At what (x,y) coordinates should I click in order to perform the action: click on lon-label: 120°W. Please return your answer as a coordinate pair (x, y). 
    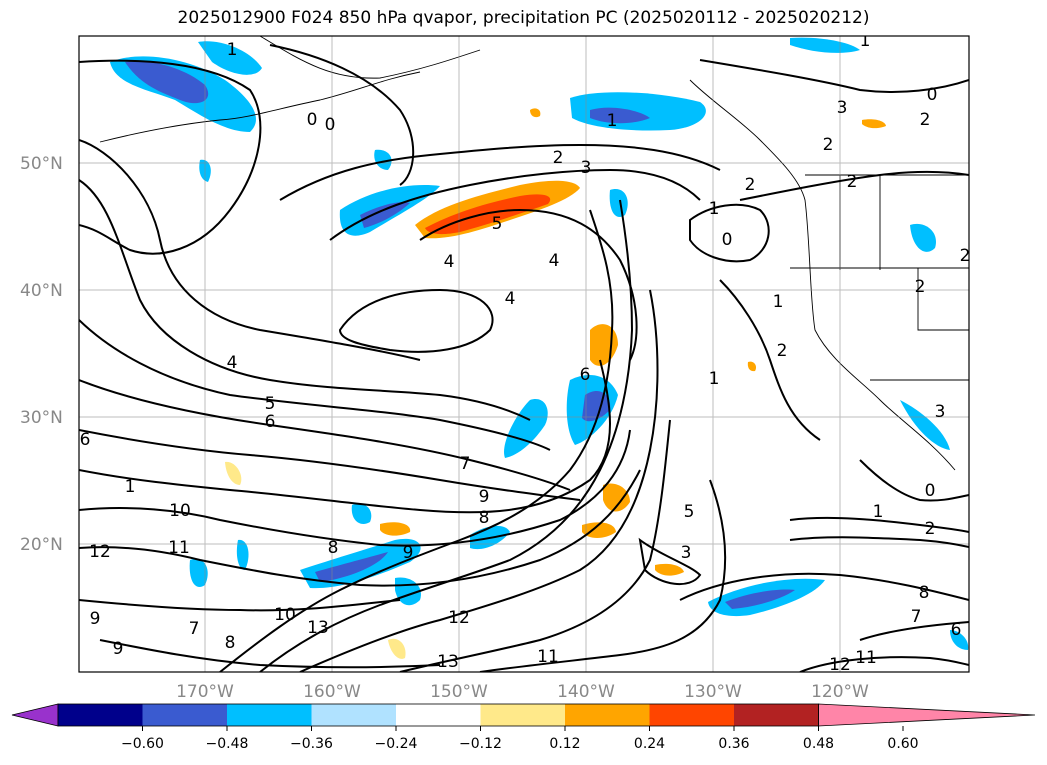
    Looking at the image, I should click on (840, 692).